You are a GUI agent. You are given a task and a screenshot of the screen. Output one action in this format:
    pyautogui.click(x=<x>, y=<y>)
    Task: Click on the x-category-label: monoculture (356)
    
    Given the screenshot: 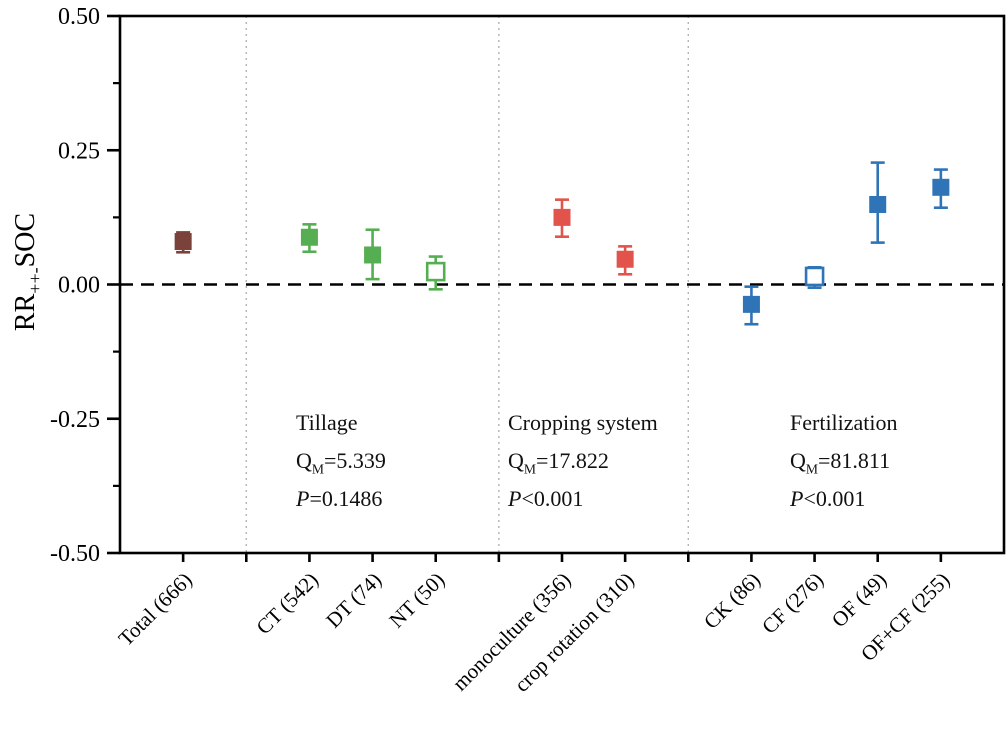 What is the action you would take?
    pyautogui.click(x=512, y=632)
    